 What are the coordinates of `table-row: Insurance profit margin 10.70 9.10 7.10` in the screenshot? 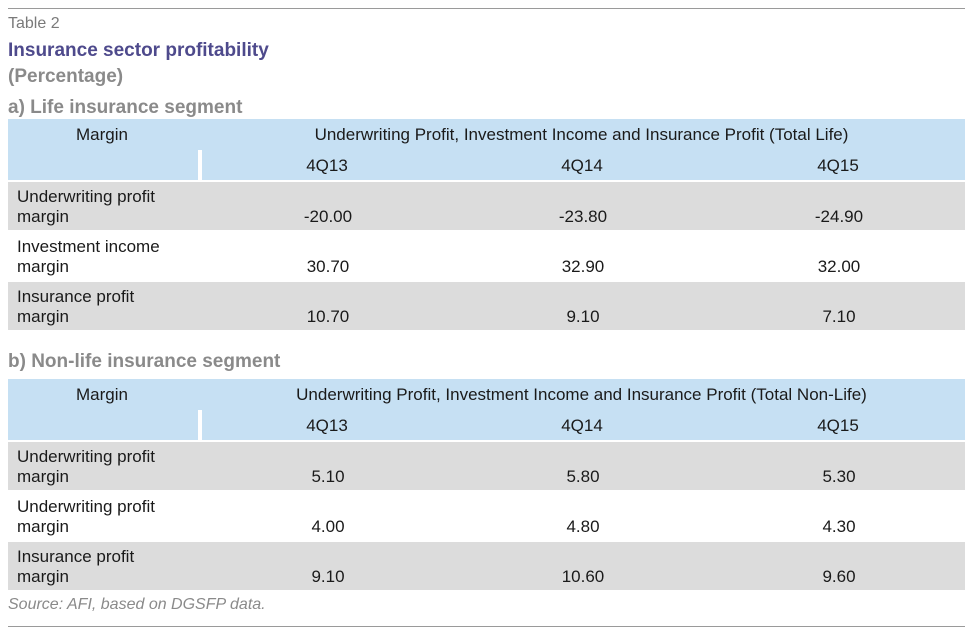 It's located at (486, 306).